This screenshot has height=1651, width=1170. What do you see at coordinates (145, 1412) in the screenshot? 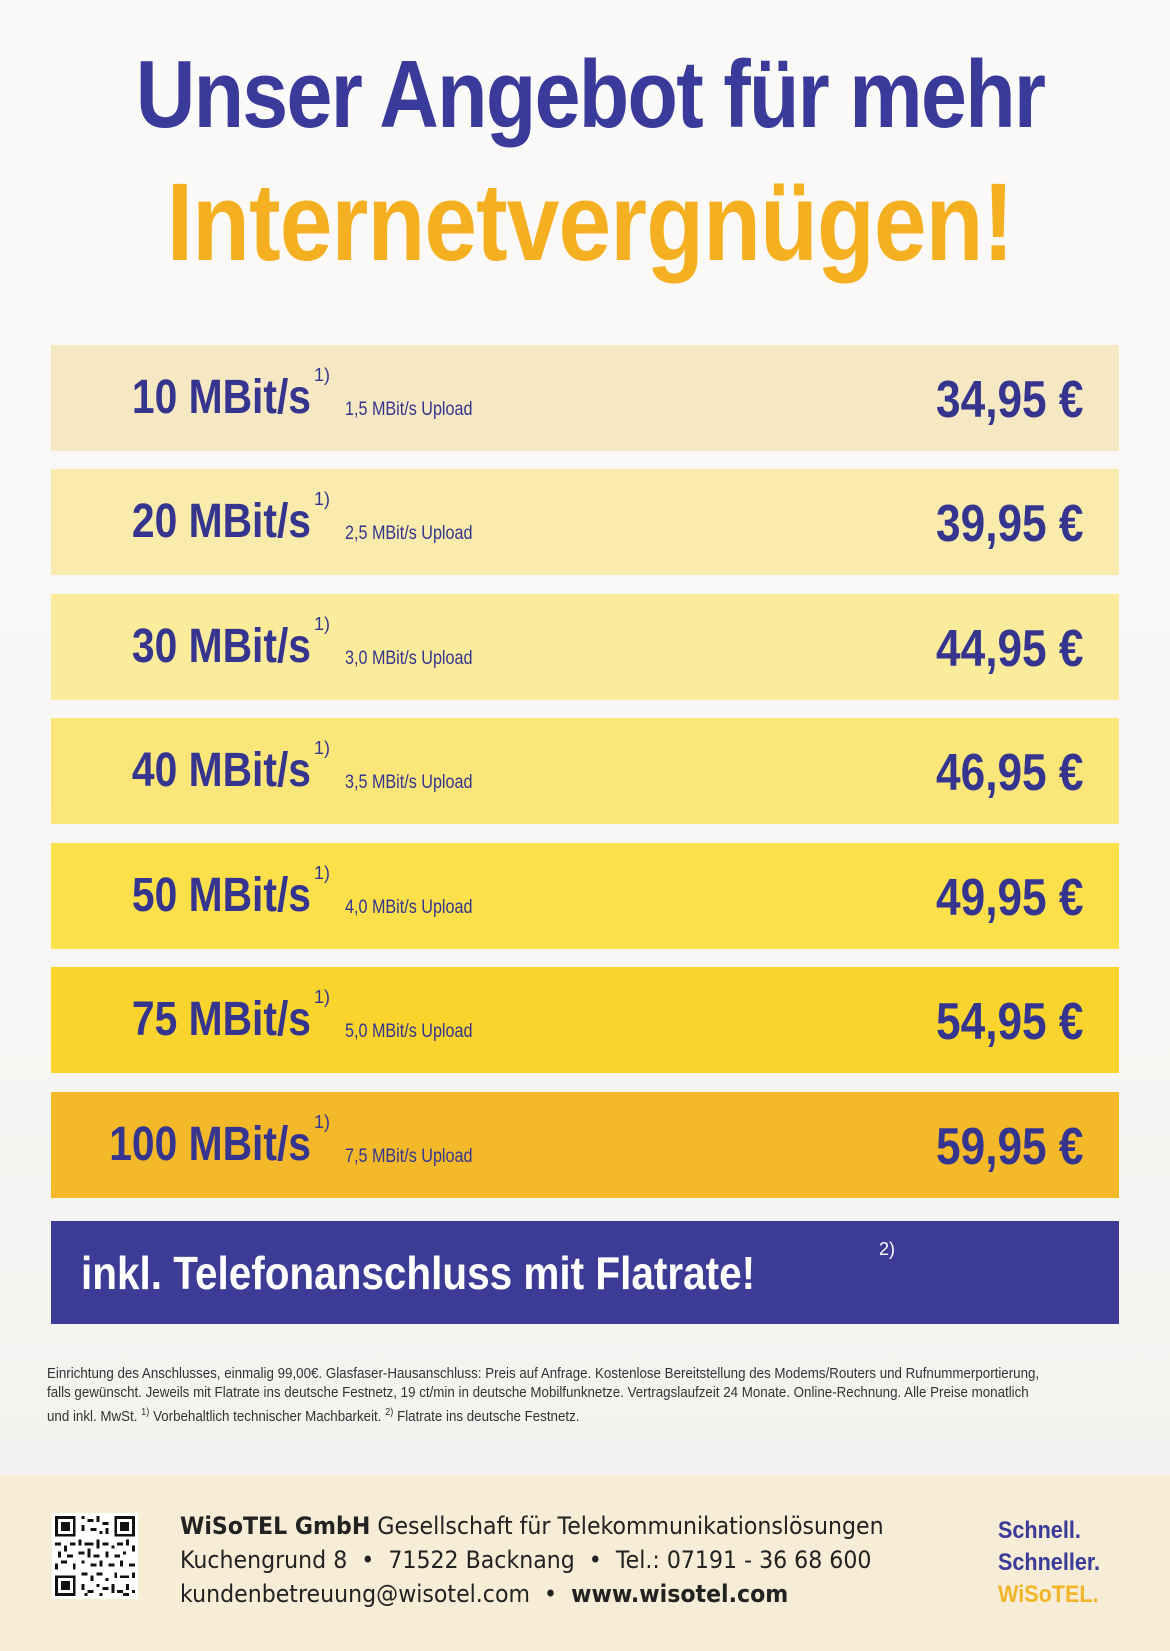
I see `footnote-mark-1: 1)` at bounding box center [145, 1412].